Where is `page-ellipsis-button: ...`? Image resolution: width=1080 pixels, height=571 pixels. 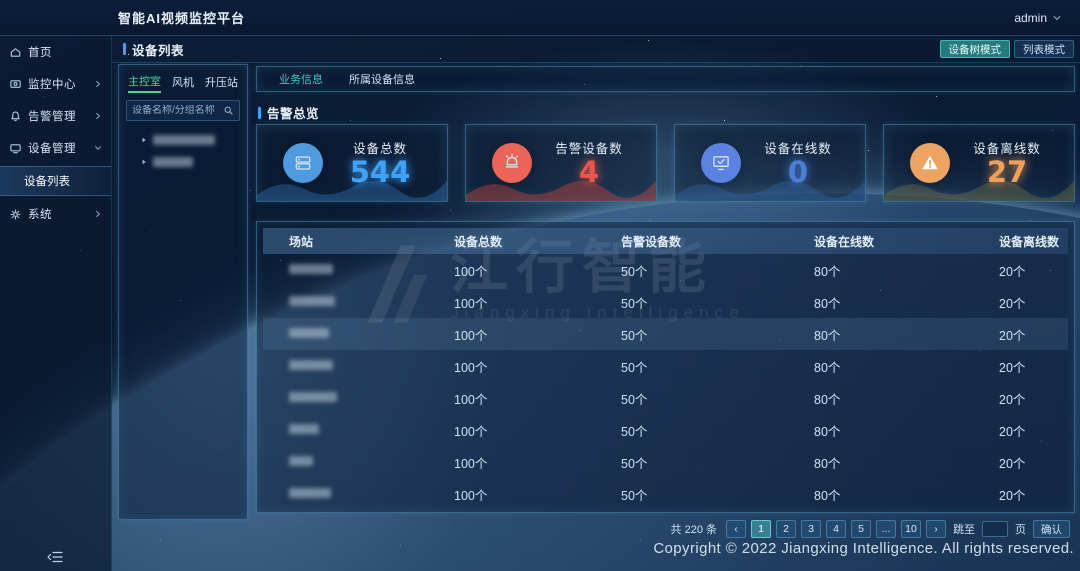
page-ellipsis-button: ... is located at coordinates (886, 529).